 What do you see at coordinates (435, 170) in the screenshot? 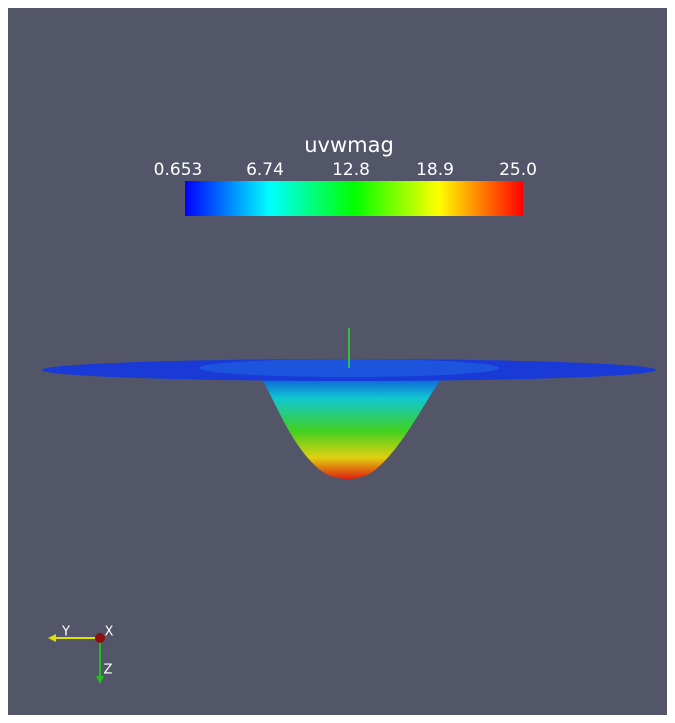
I see `colorbar-tick: 18.9` at bounding box center [435, 170].